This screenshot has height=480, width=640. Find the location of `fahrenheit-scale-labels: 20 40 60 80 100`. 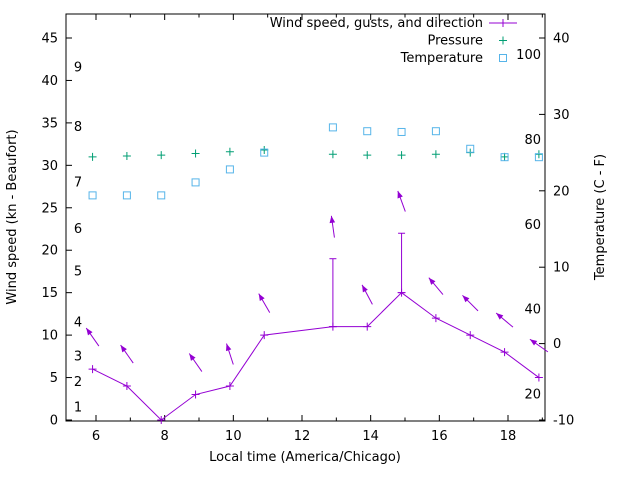

fahrenheit-scale-labels: 20 40 60 80 100 is located at coordinates (528, 225).